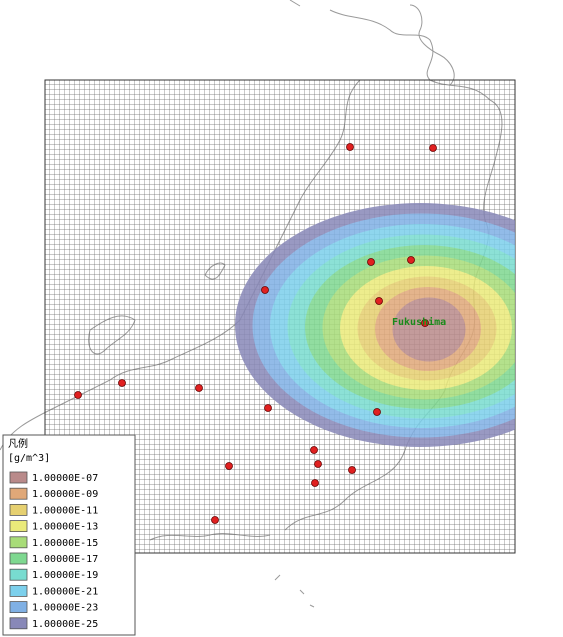 The image size is (563, 637). Describe the element at coordinates (29, 458) in the screenshot. I see `legend-unit: [g/m^3]` at that location.